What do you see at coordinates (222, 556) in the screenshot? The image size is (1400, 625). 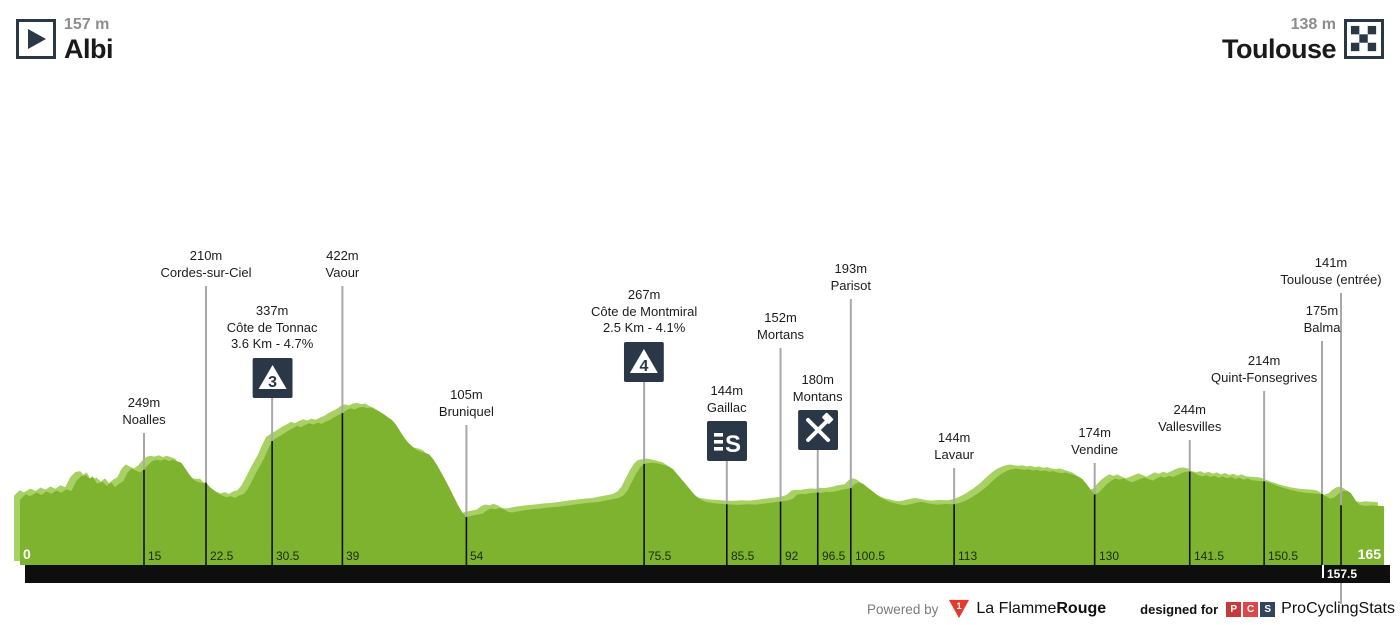 I see `x-tick-label: 22.5` at bounding box center [222, 556].